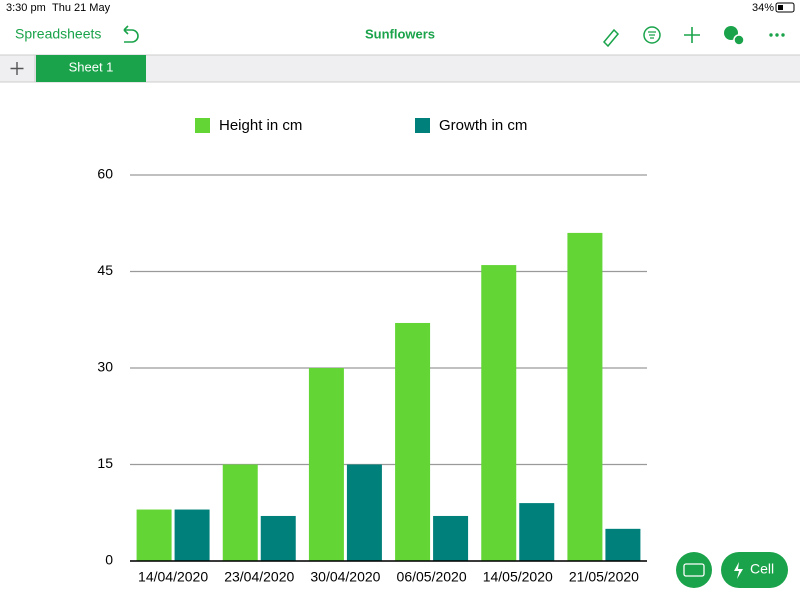 Image resolution: width=800 pixels, height=600 pixels. I want to click on battery-level, so click(780, 7).